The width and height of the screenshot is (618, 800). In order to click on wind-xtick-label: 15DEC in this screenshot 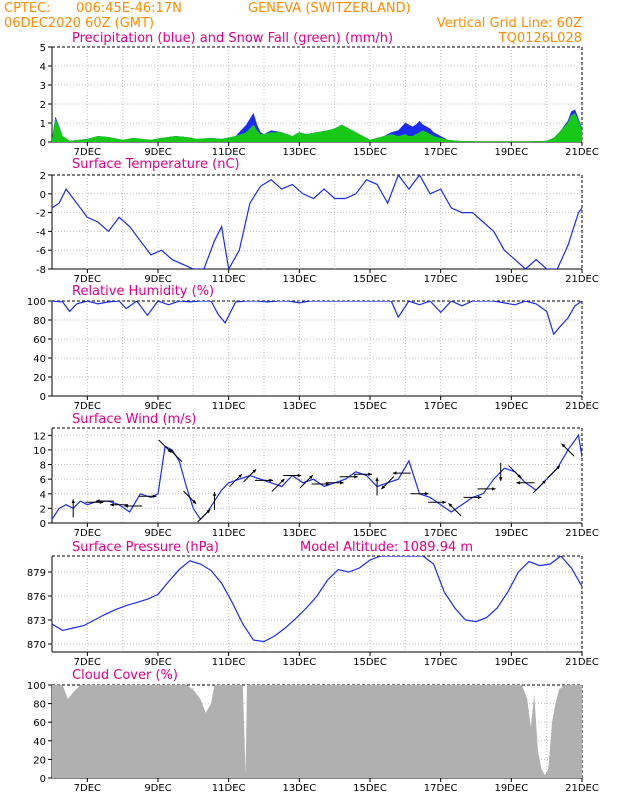, I will do `click(370, 533)`.